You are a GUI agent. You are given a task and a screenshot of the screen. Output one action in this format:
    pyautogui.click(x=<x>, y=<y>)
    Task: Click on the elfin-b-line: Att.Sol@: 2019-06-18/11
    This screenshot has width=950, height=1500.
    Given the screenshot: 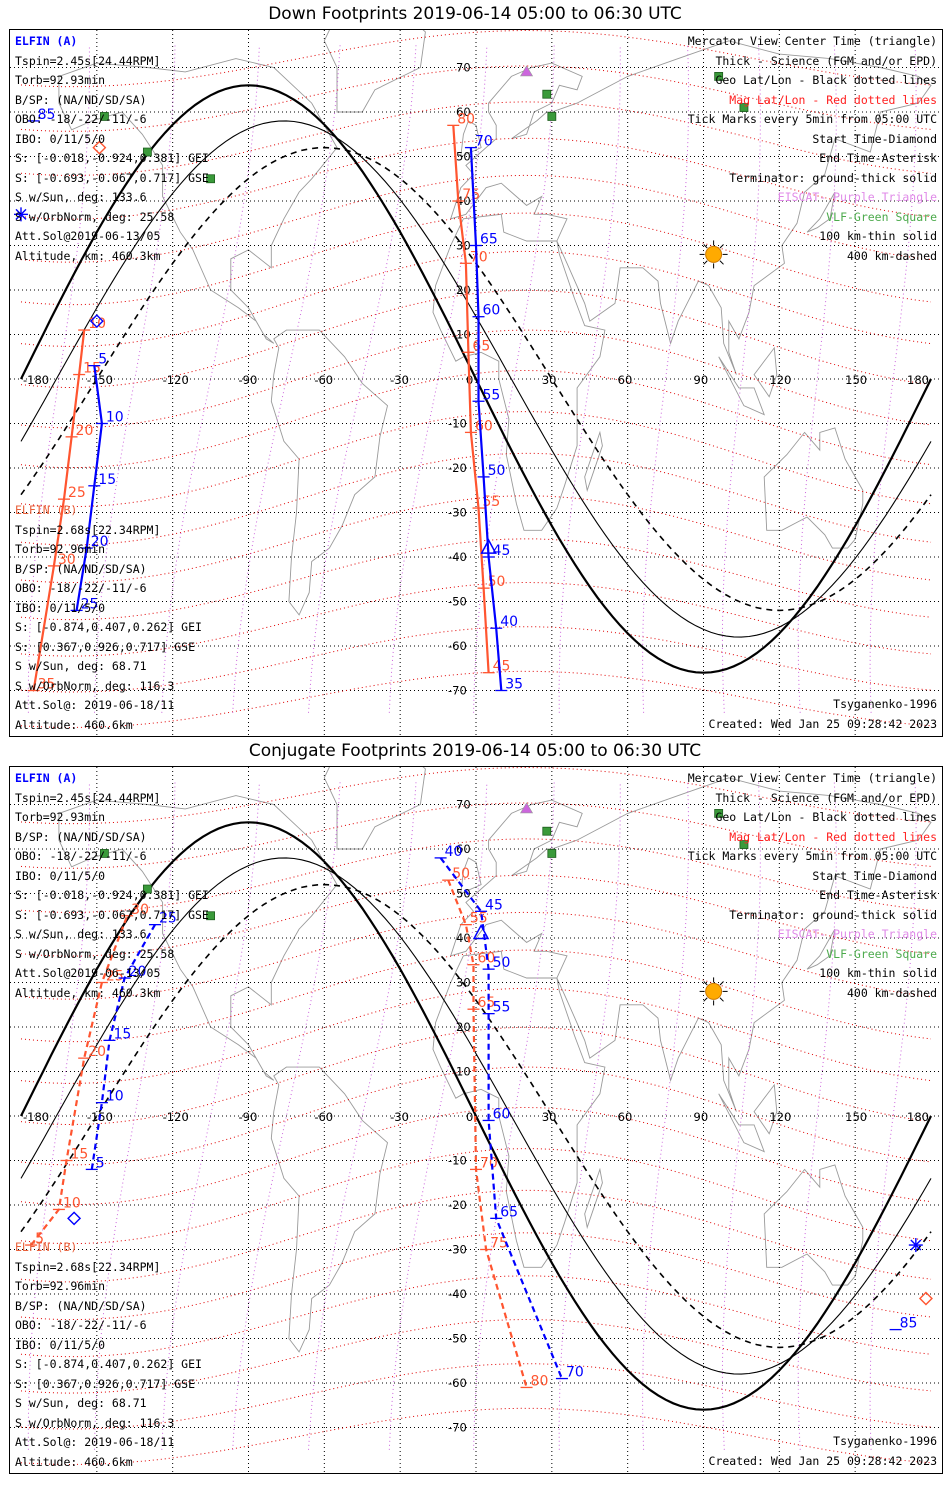 What is the action you would take?
    pyautogui.click(x=95, y=705)
    